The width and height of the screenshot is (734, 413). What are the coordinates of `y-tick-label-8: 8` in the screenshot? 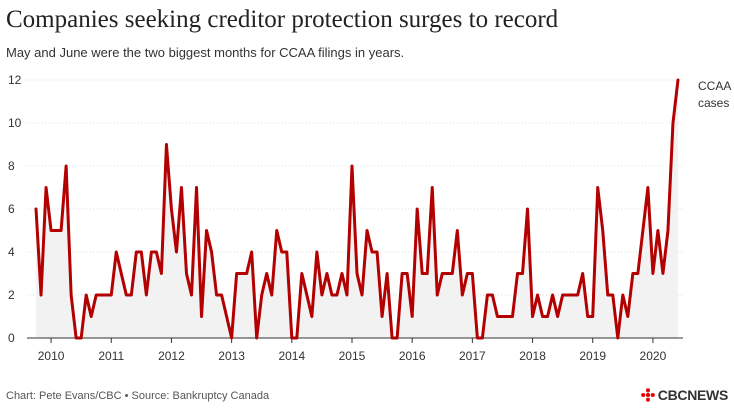 It's located at (11, 166).